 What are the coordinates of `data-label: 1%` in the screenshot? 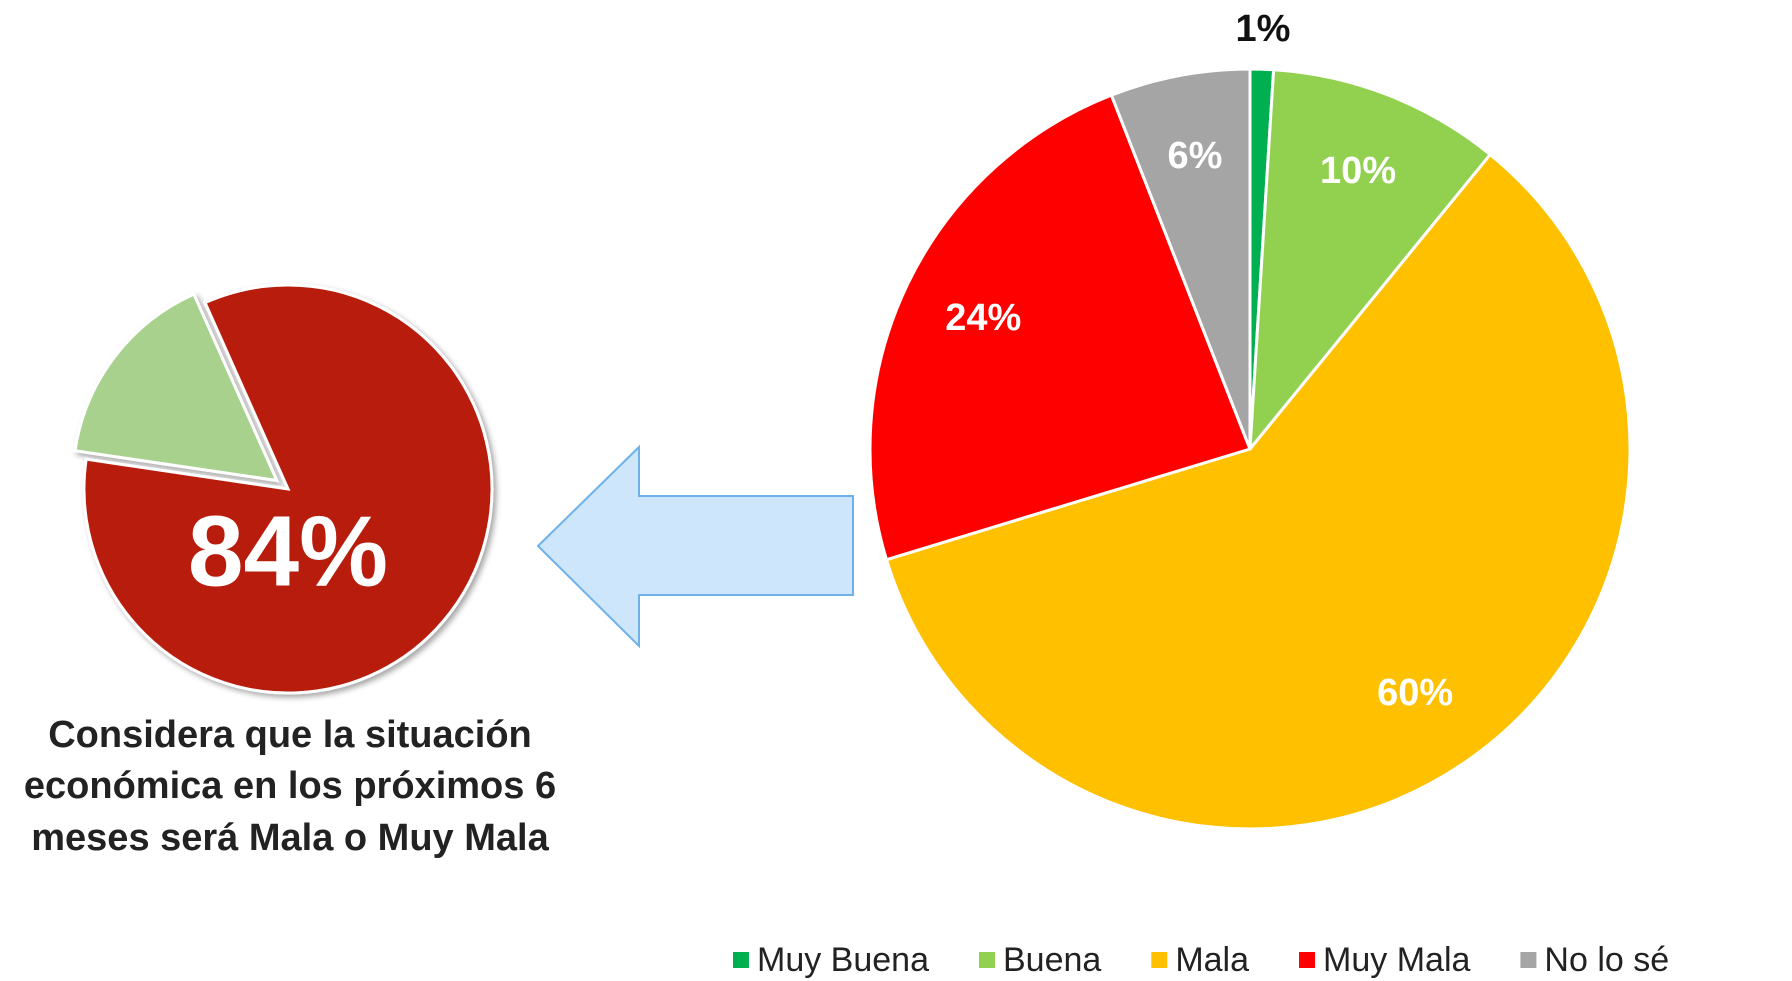 It's located at (1263, 29).